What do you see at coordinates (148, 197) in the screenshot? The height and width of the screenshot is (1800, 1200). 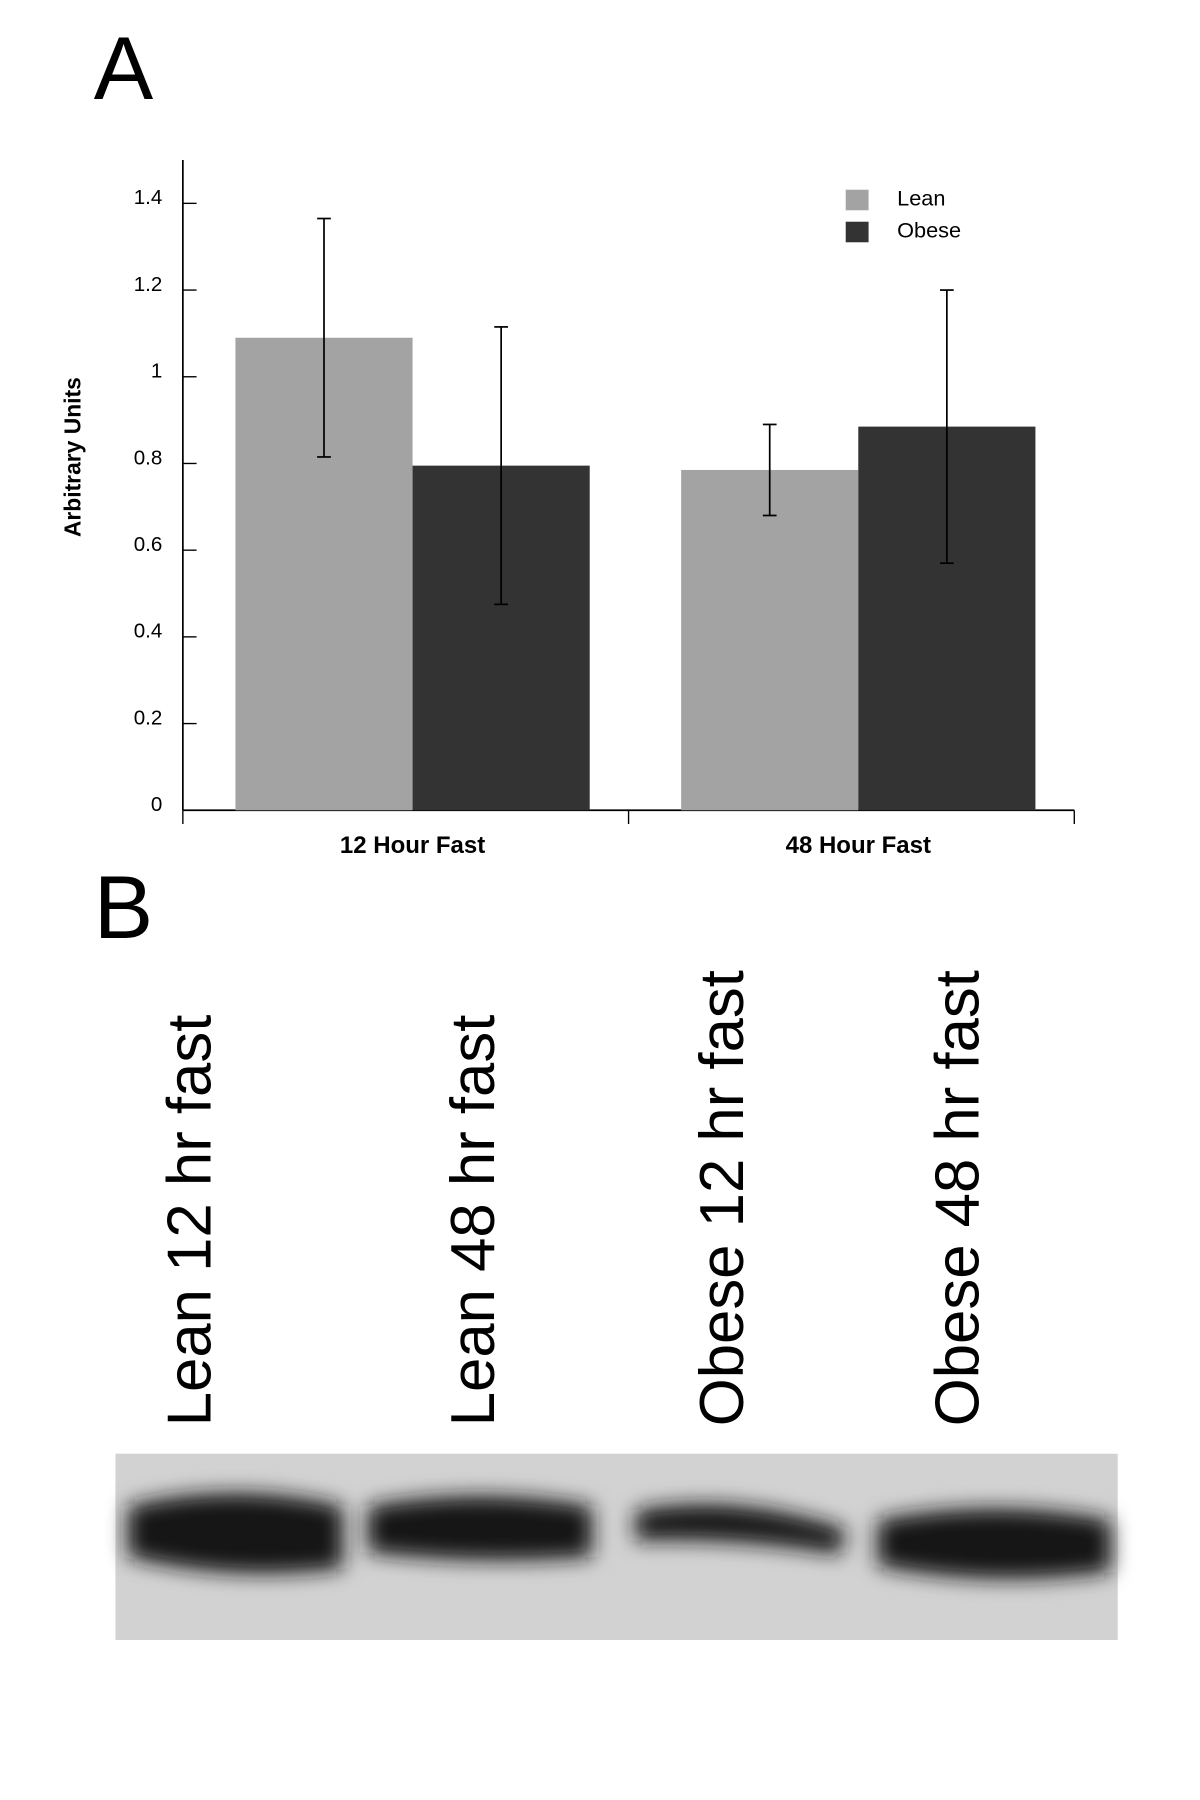 I see `y-tick-label: 1.4` at bounding box center [148, 197].